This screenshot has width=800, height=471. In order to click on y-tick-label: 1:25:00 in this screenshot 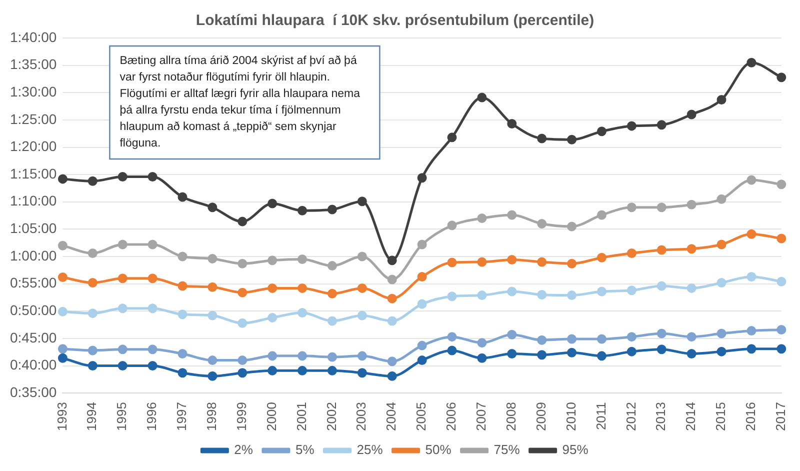, I will do `click(33, 118)`.